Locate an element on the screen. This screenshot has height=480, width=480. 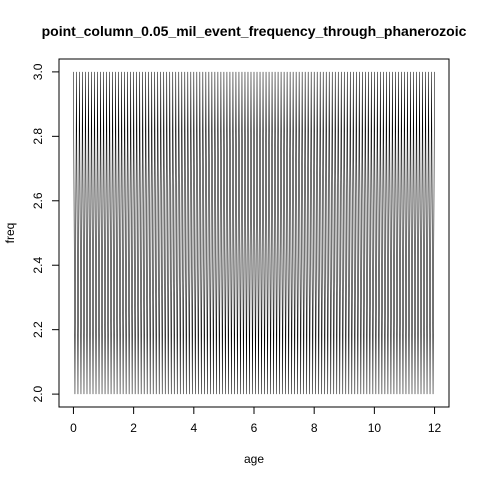
x-axis-label: age is located at coordinates (254, 459).